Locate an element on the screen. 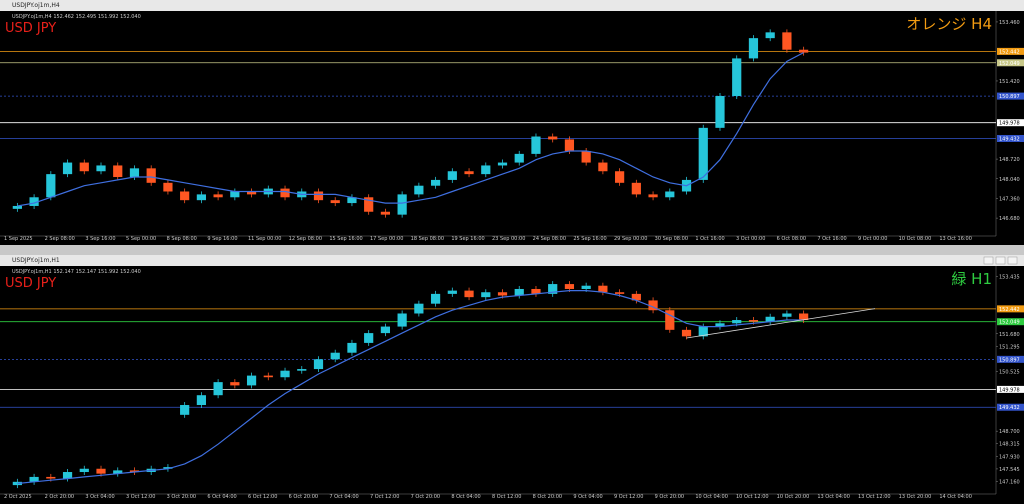 The image size is (1024, 504). window-buttons is located at coordinates (1000, 260).